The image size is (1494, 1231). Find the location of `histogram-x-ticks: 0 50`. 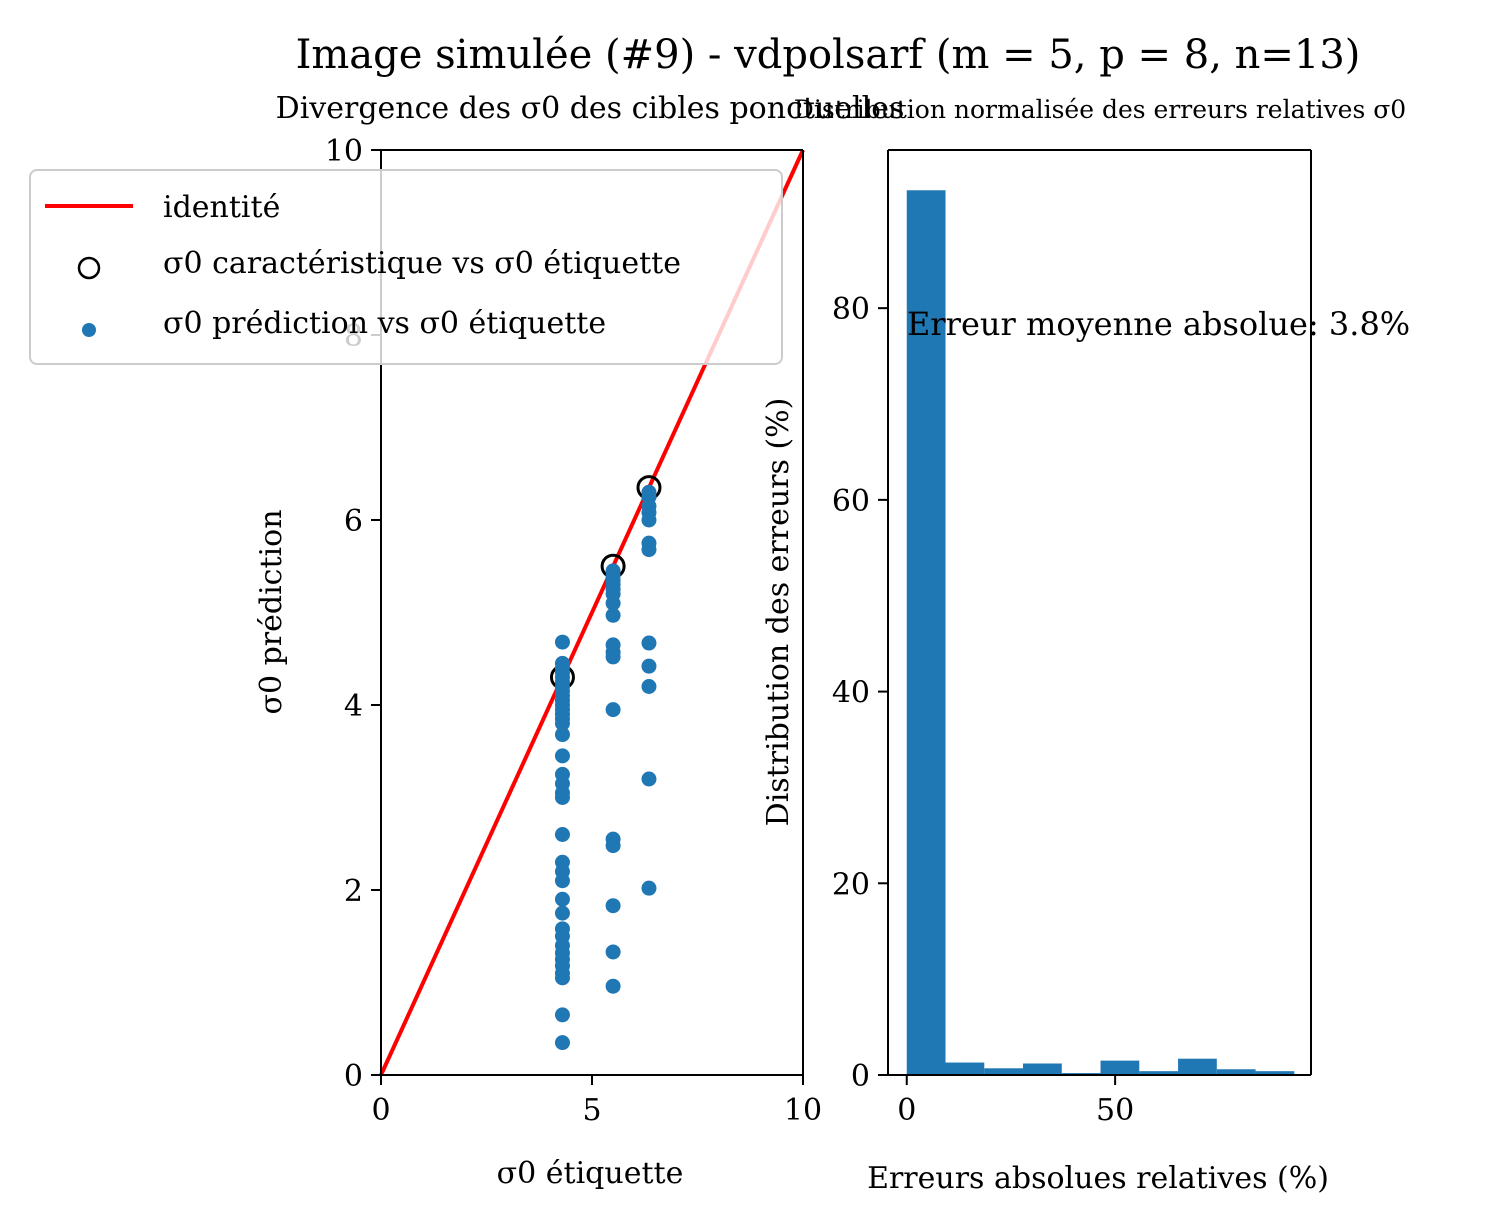

histogram-x-ticks: 0 50 is located at coordinates (1015, 1101).